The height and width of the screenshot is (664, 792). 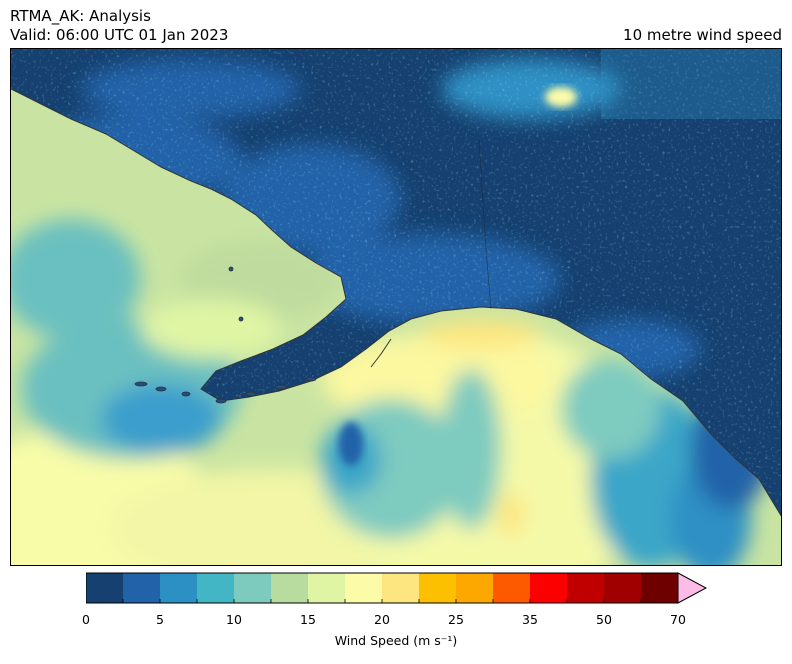 I want to click on colorbar-tick-label: 20, so click(x=382, y=619).